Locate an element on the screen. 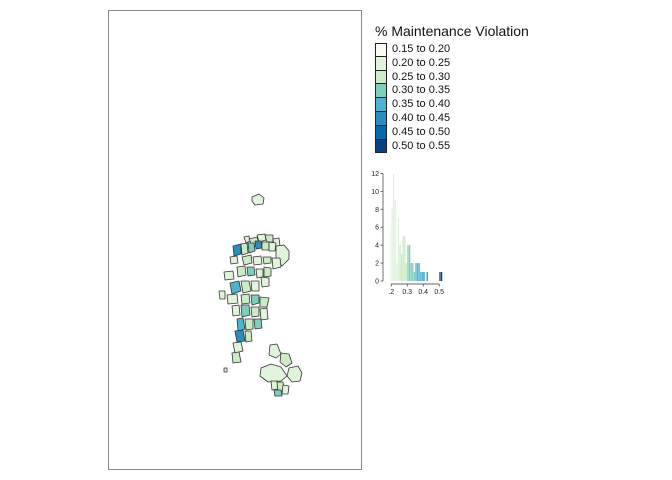  y-tick-label: 8 is located at coordinates (377, 210).